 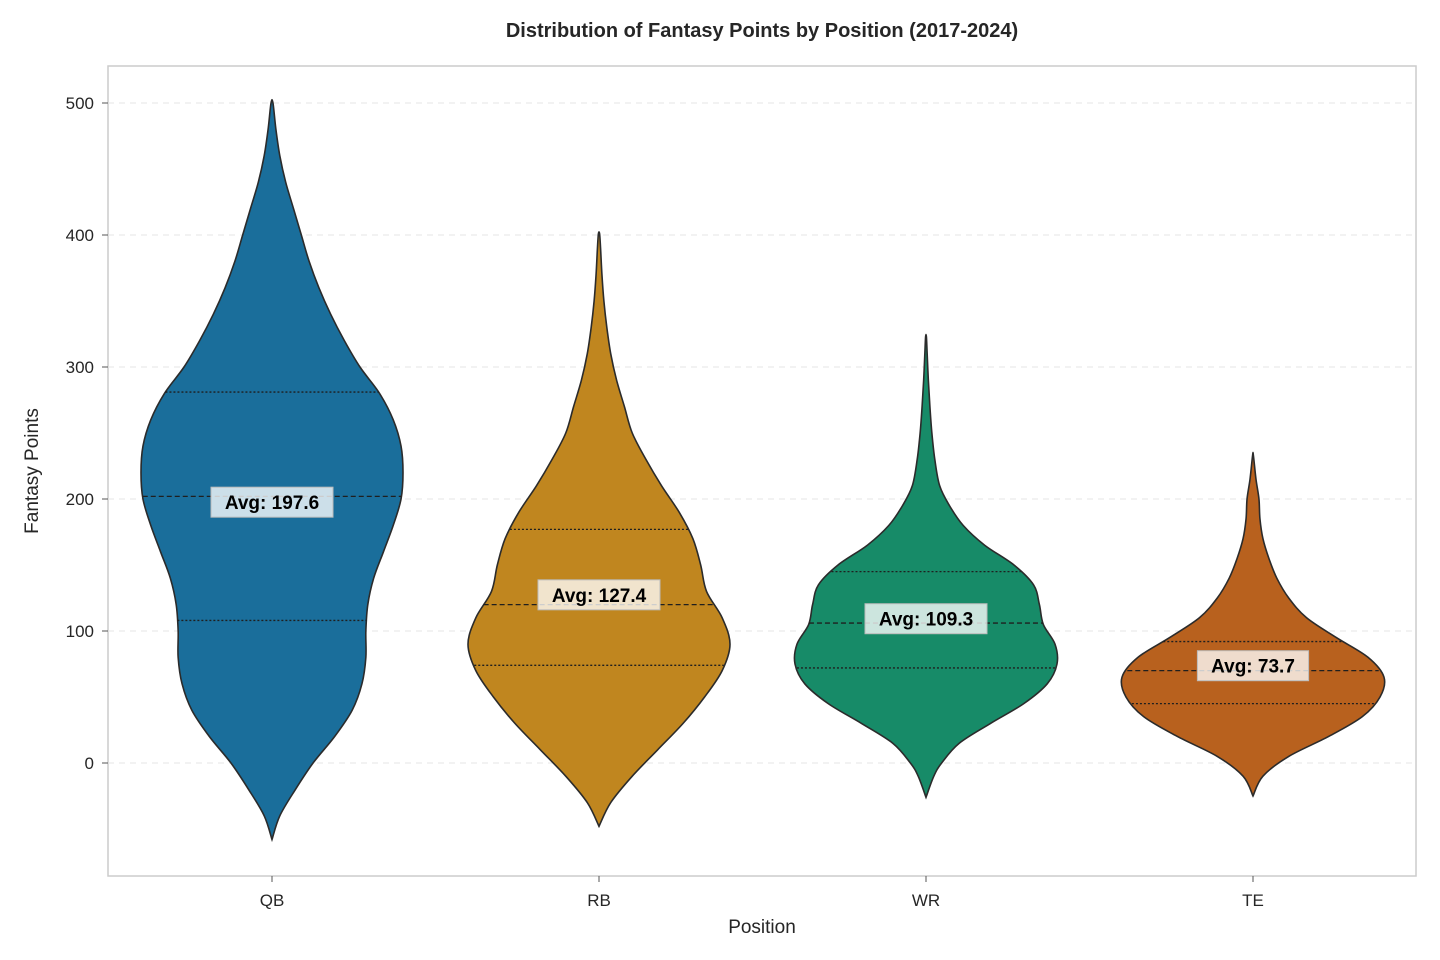 What do you see at coordinates (1253, 900) in the screenshot?
I see `x-tick-label: TE` at bounding box center [1253, 900].